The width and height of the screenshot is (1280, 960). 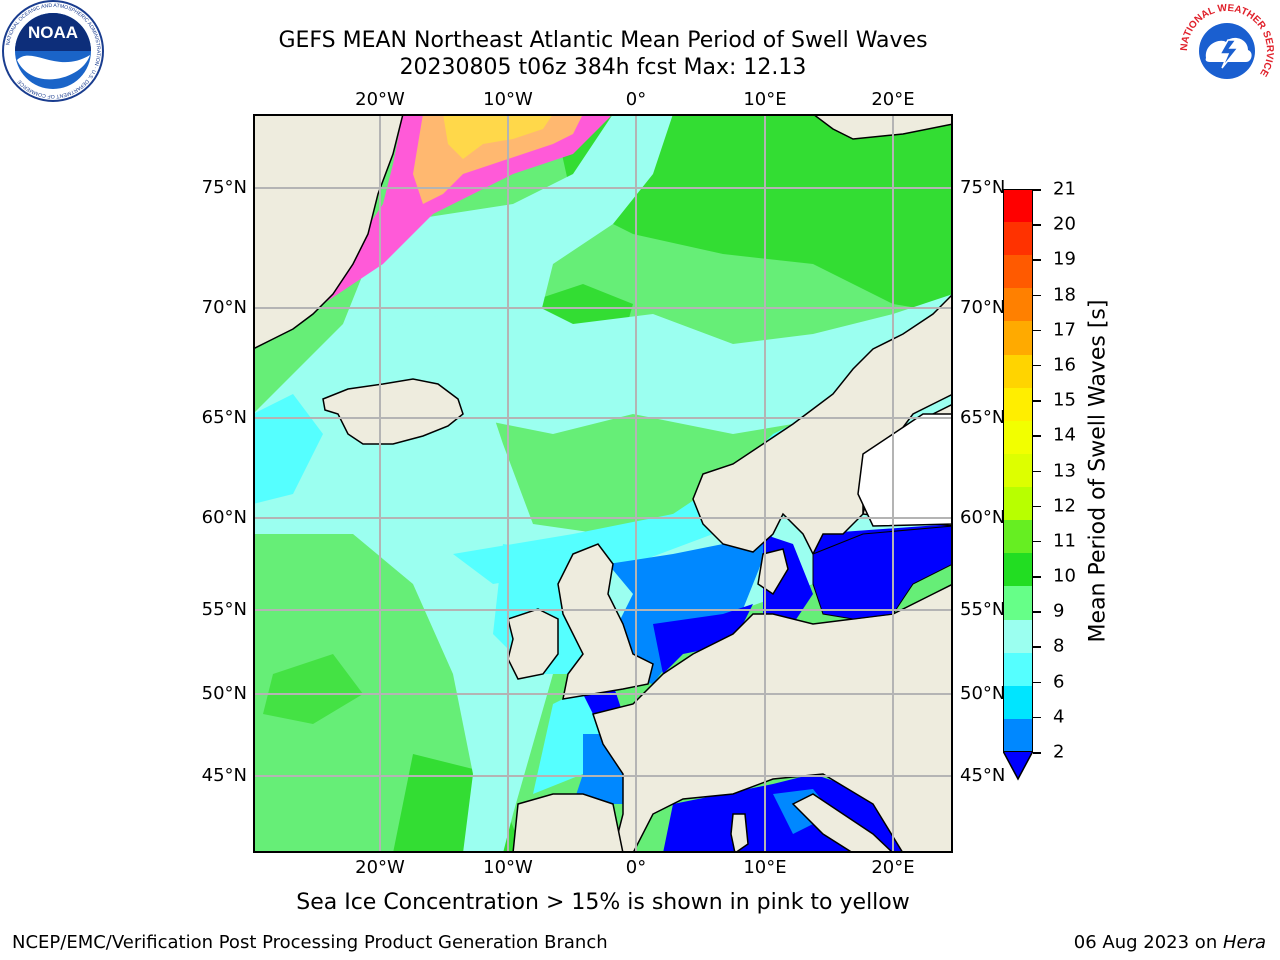 I want to click on colorbar-tick-label: 14, so click(x=1064, y=435).